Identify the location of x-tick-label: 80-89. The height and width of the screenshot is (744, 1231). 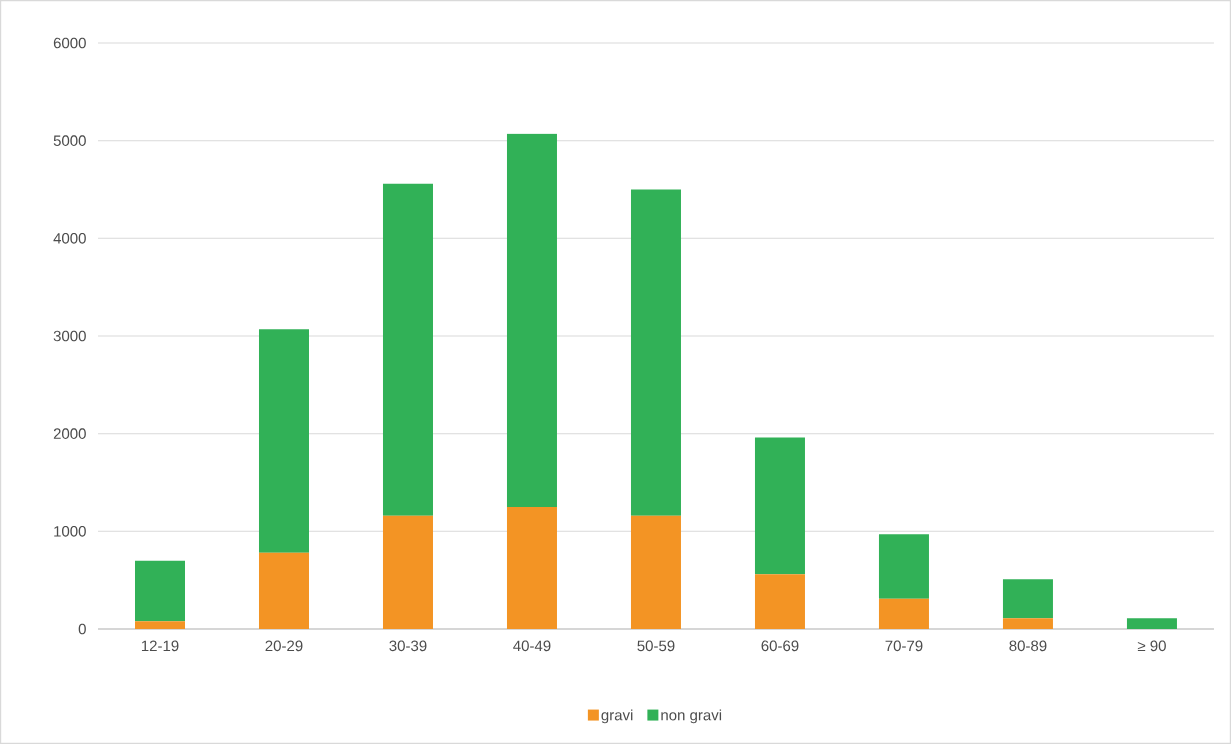
(1028, 646).